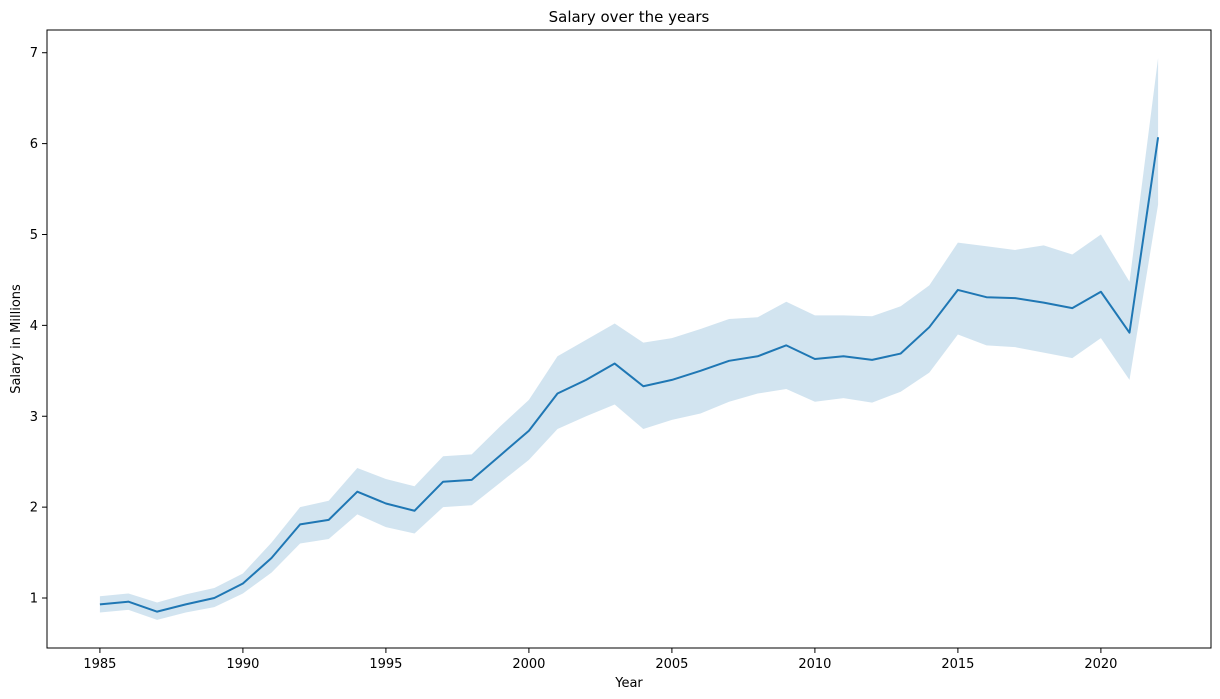  What do you see at coordinates (1100, 664) in the screenshot?
I see `x-tick-label: 2020` at bounding box center [1100, 664].